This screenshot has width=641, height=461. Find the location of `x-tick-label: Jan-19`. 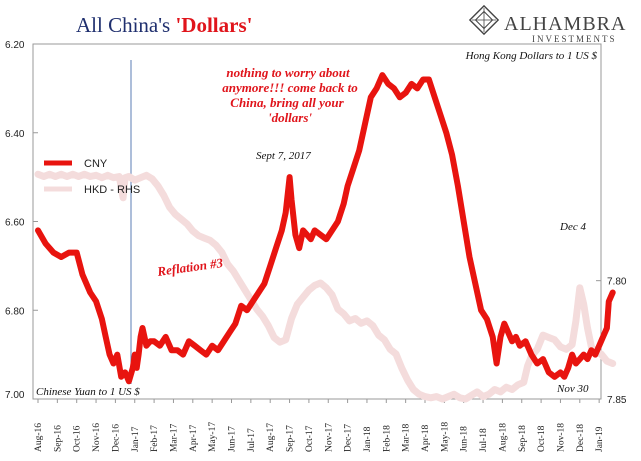

x-tick-label: Jan-19 is located at coordinates (600, 439).